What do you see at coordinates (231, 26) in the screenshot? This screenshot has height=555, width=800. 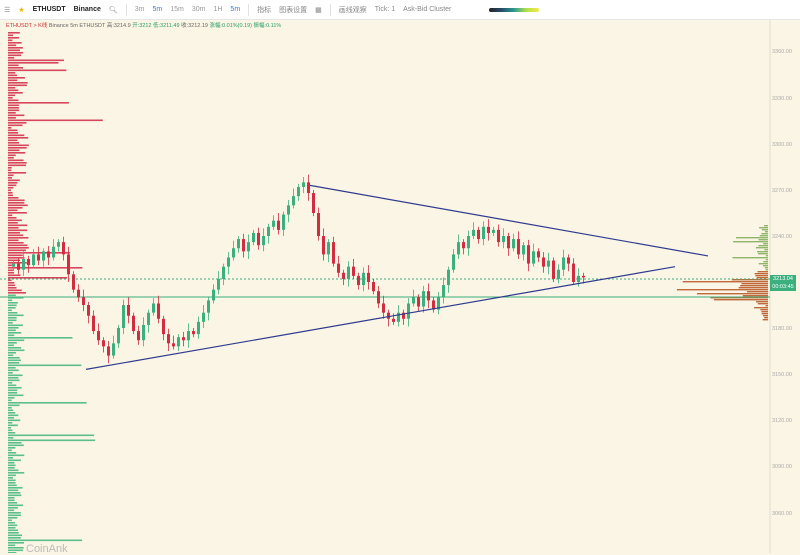 I see `change: 涨幅:0.01%(0.19)` at bounding box center [231, 26].